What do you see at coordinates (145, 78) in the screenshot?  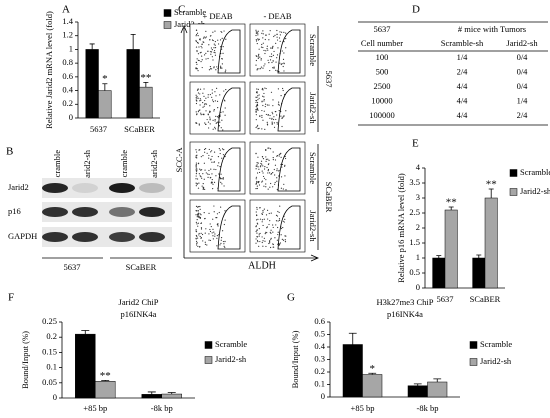 I see `significance-mark: **` at bounding box center [145, 78].